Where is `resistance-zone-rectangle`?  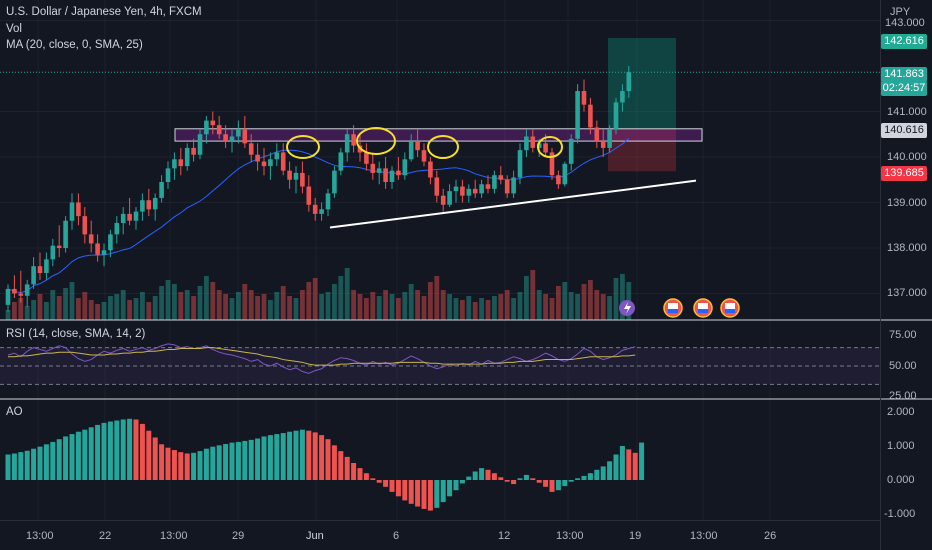
resistance-zone-rectangle is located at coordinates (438, 135).